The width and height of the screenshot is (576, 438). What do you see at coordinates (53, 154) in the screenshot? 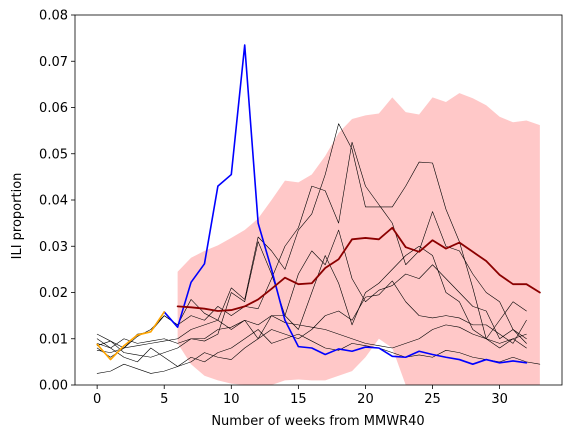
I see `y-tick-label: 0.05` at bounding box center [53, 154].